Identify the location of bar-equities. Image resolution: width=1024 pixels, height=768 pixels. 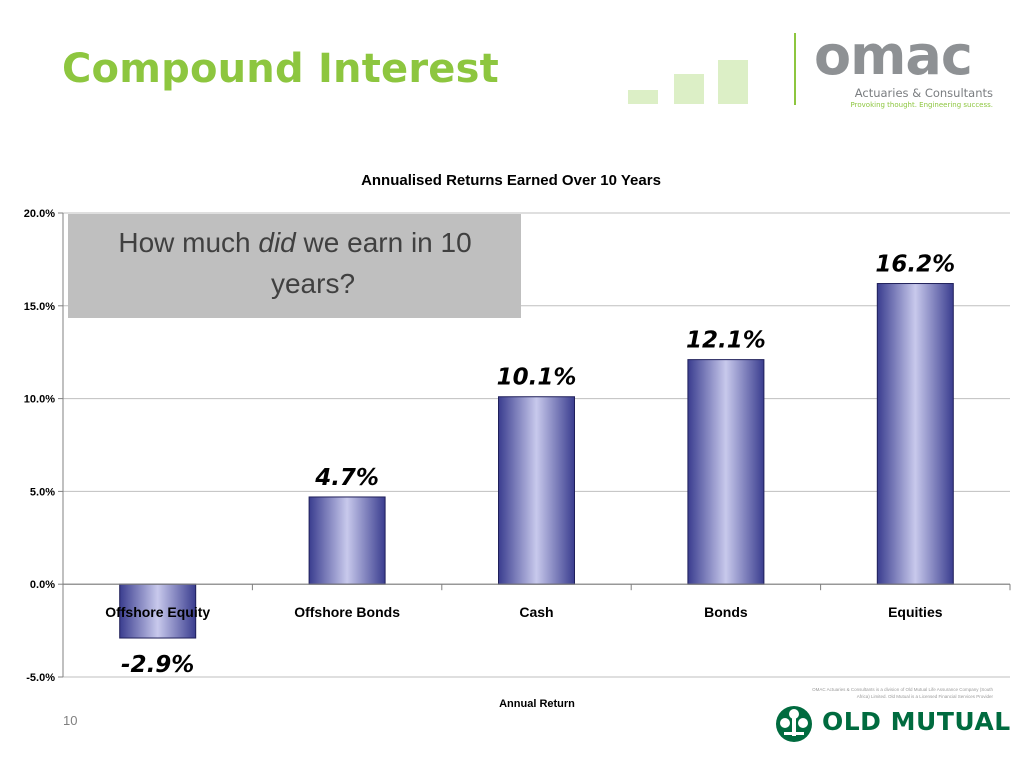
(915, 434).